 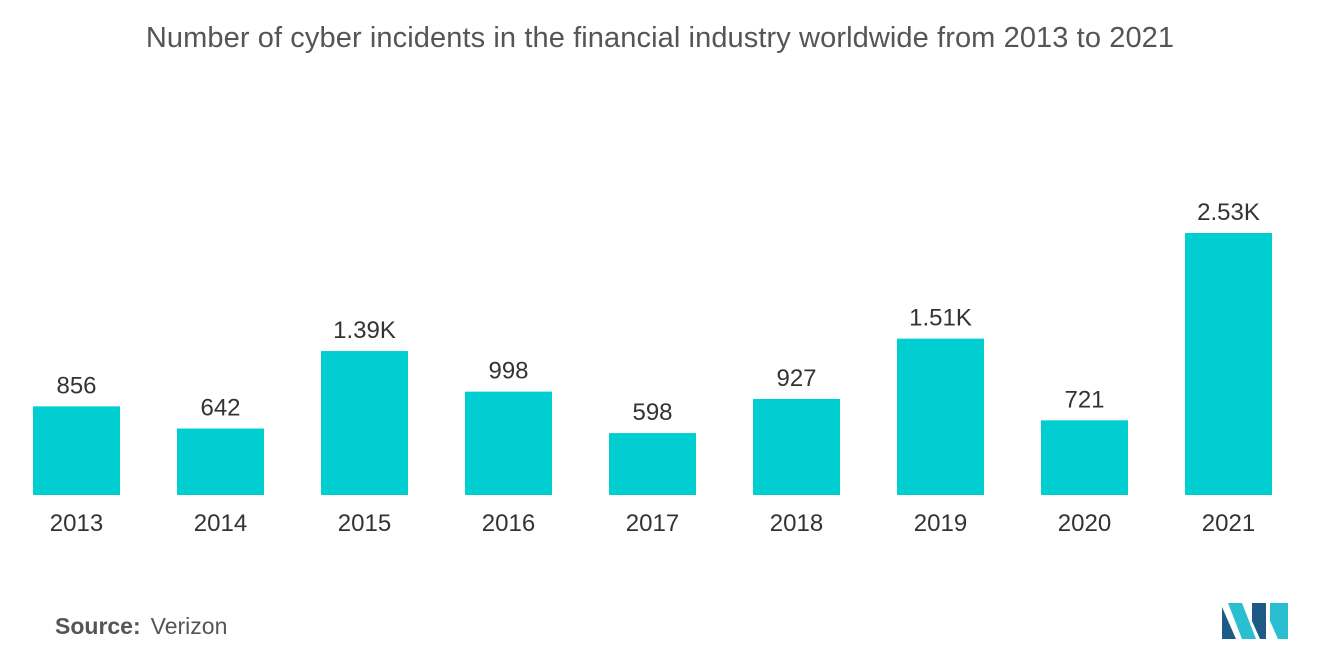 What do you see at coordinates (1084, 523) in the screenshot?
I see `x-tick-label-2020: 2020` at bounding box center [1084, 523].